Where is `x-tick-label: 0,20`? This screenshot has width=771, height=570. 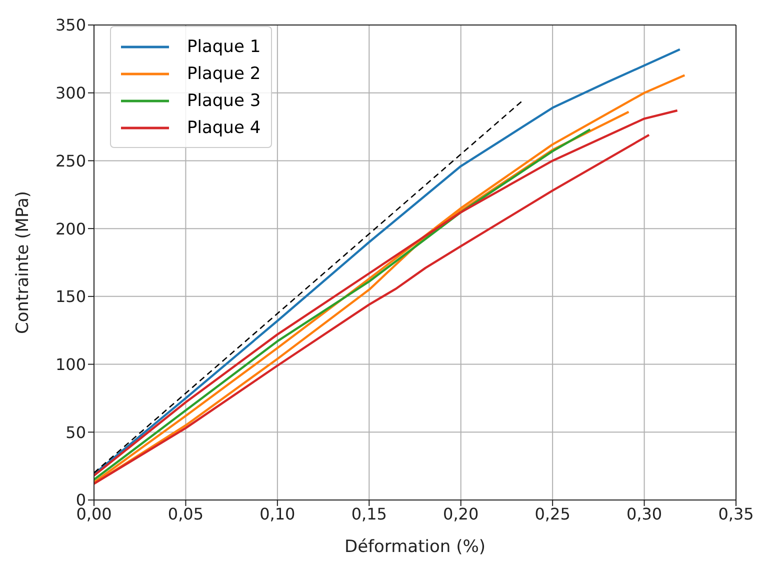
x-tick-label: 0,20 is located at coordinates (461, 514).